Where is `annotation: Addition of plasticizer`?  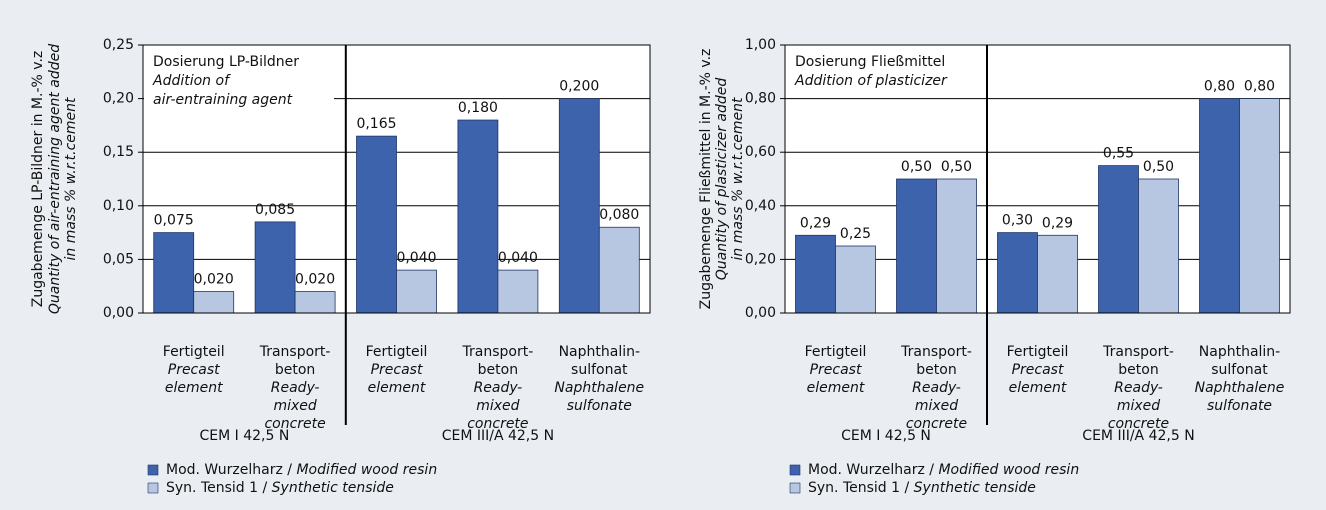
annotation: Addition of plasticizer is located at coordinates (871, 81).